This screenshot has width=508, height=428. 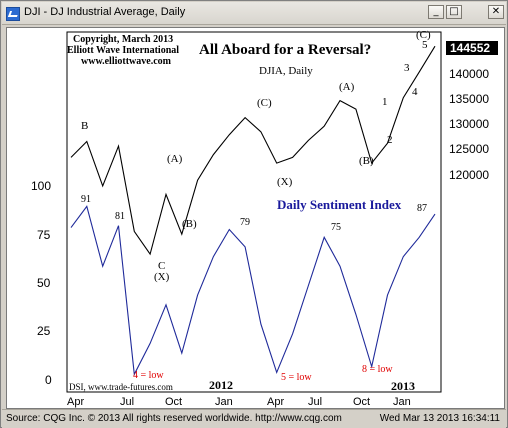 I want to click on dsi-peak-label: 91, so click(x=86, y=199).